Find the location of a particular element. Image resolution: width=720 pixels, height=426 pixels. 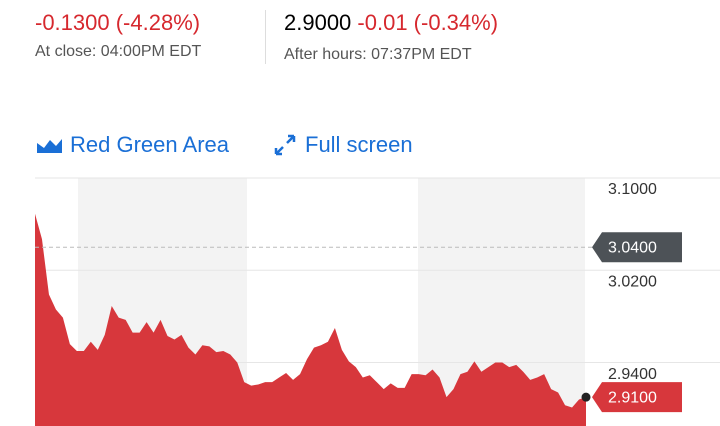

area-icon is located at coordinates (49, 146).